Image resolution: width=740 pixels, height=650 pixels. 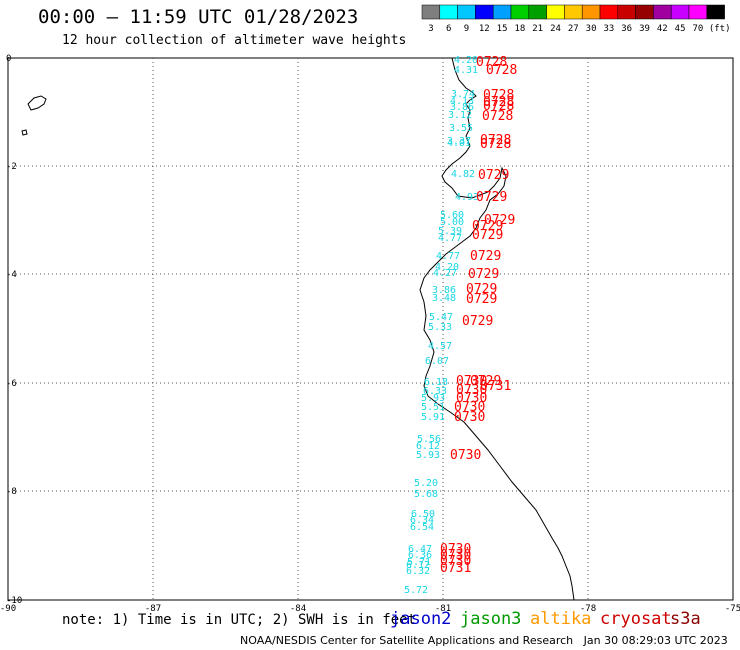 What do you see at coordinates (461, 128) in the screenshot?
I see `swh-value-label: 3.55` at bounding box center [461, 128].